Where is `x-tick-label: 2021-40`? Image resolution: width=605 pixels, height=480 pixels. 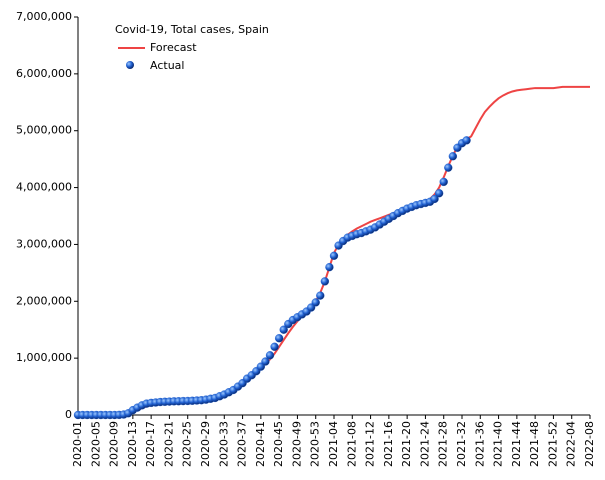
x-tick-label: 2021-40 is located at coordinates (498, 444).